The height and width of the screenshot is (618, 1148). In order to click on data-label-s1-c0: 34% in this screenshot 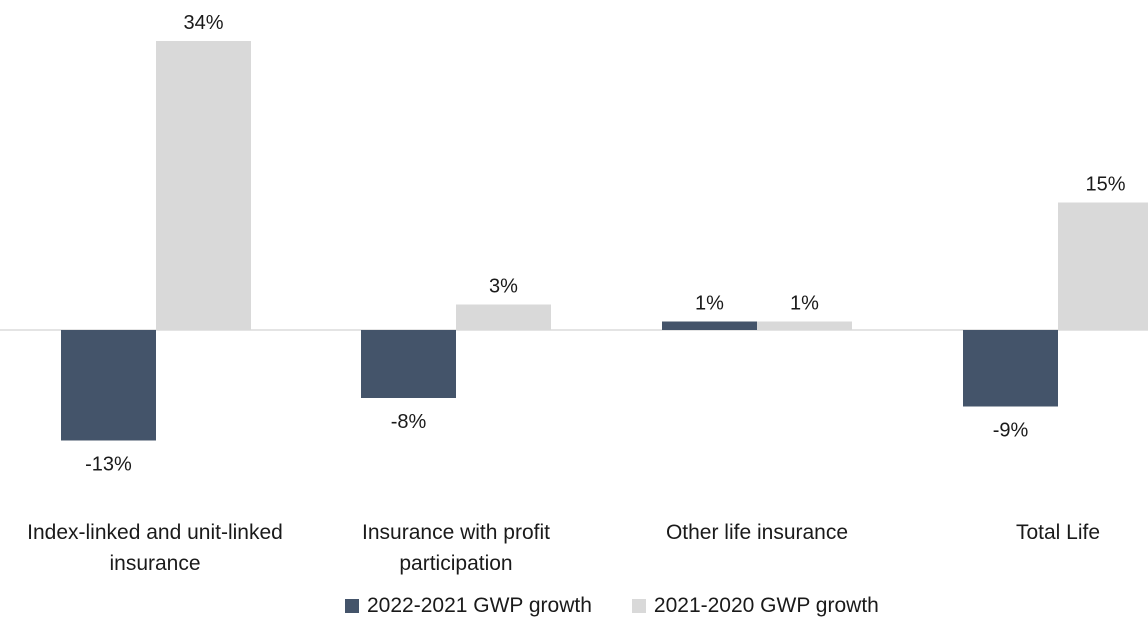, I will do `click(203, 23)`.